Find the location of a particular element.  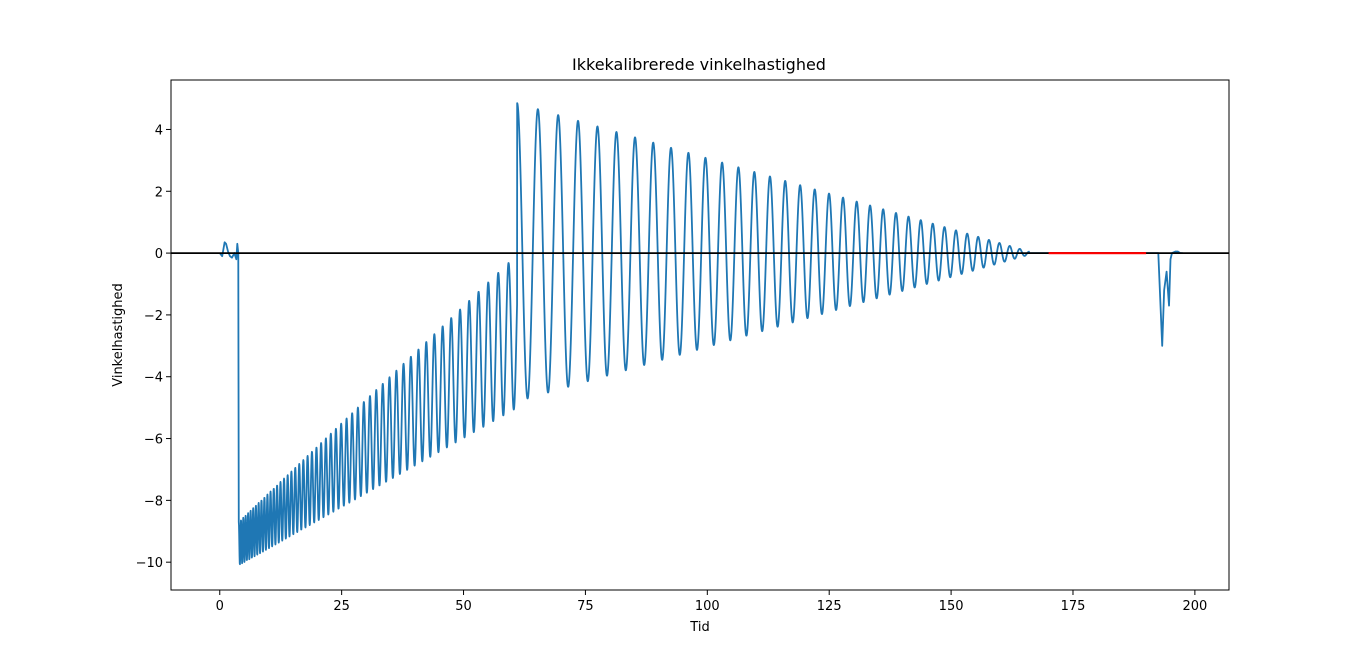

chart-title: Ikkekalibrerede vinkelhastighed is located at coordinates (699, 64).